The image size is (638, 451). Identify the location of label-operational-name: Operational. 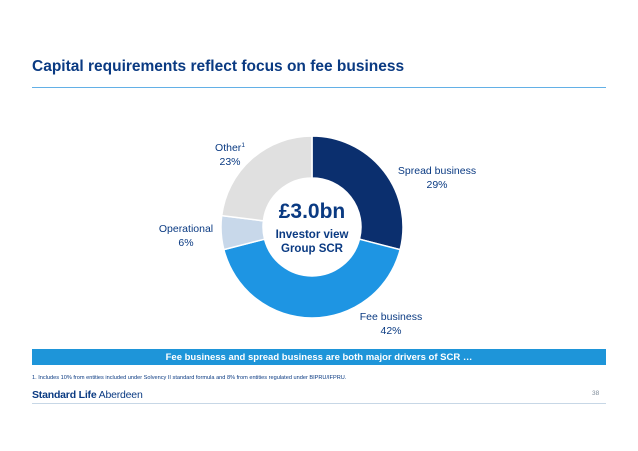
(186, 229).